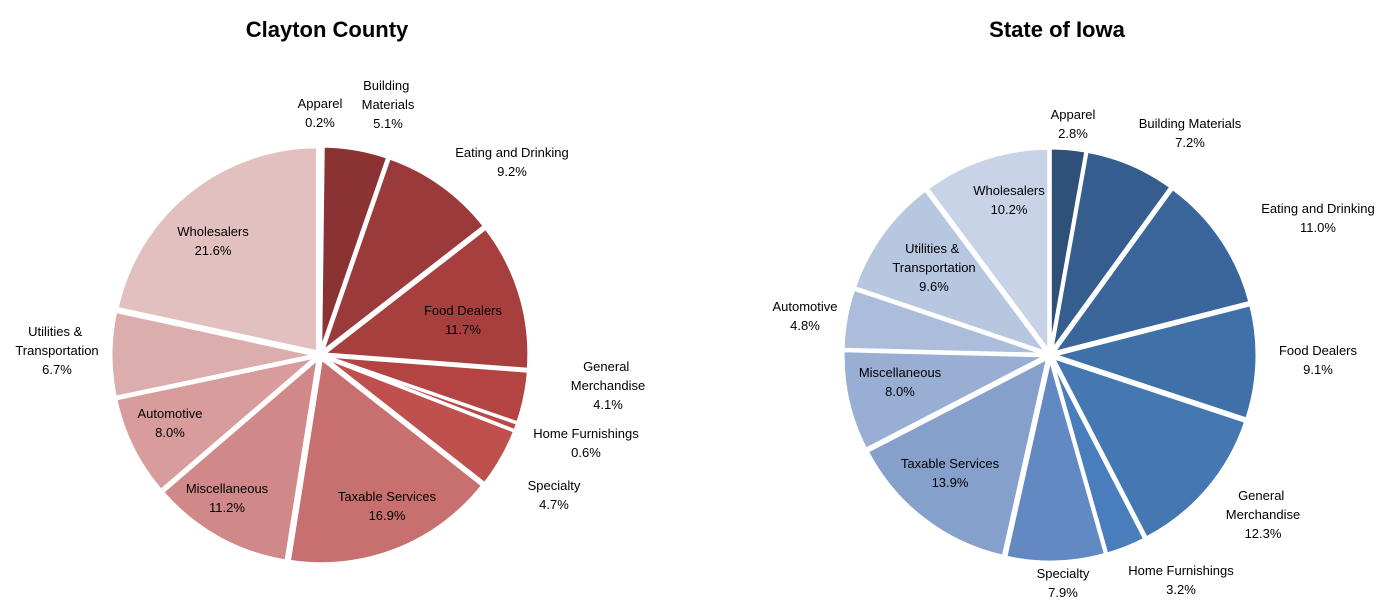 This screenshot has height=602, width=1383. I want to click on value-label: 9.1%, so click(1318, 369).